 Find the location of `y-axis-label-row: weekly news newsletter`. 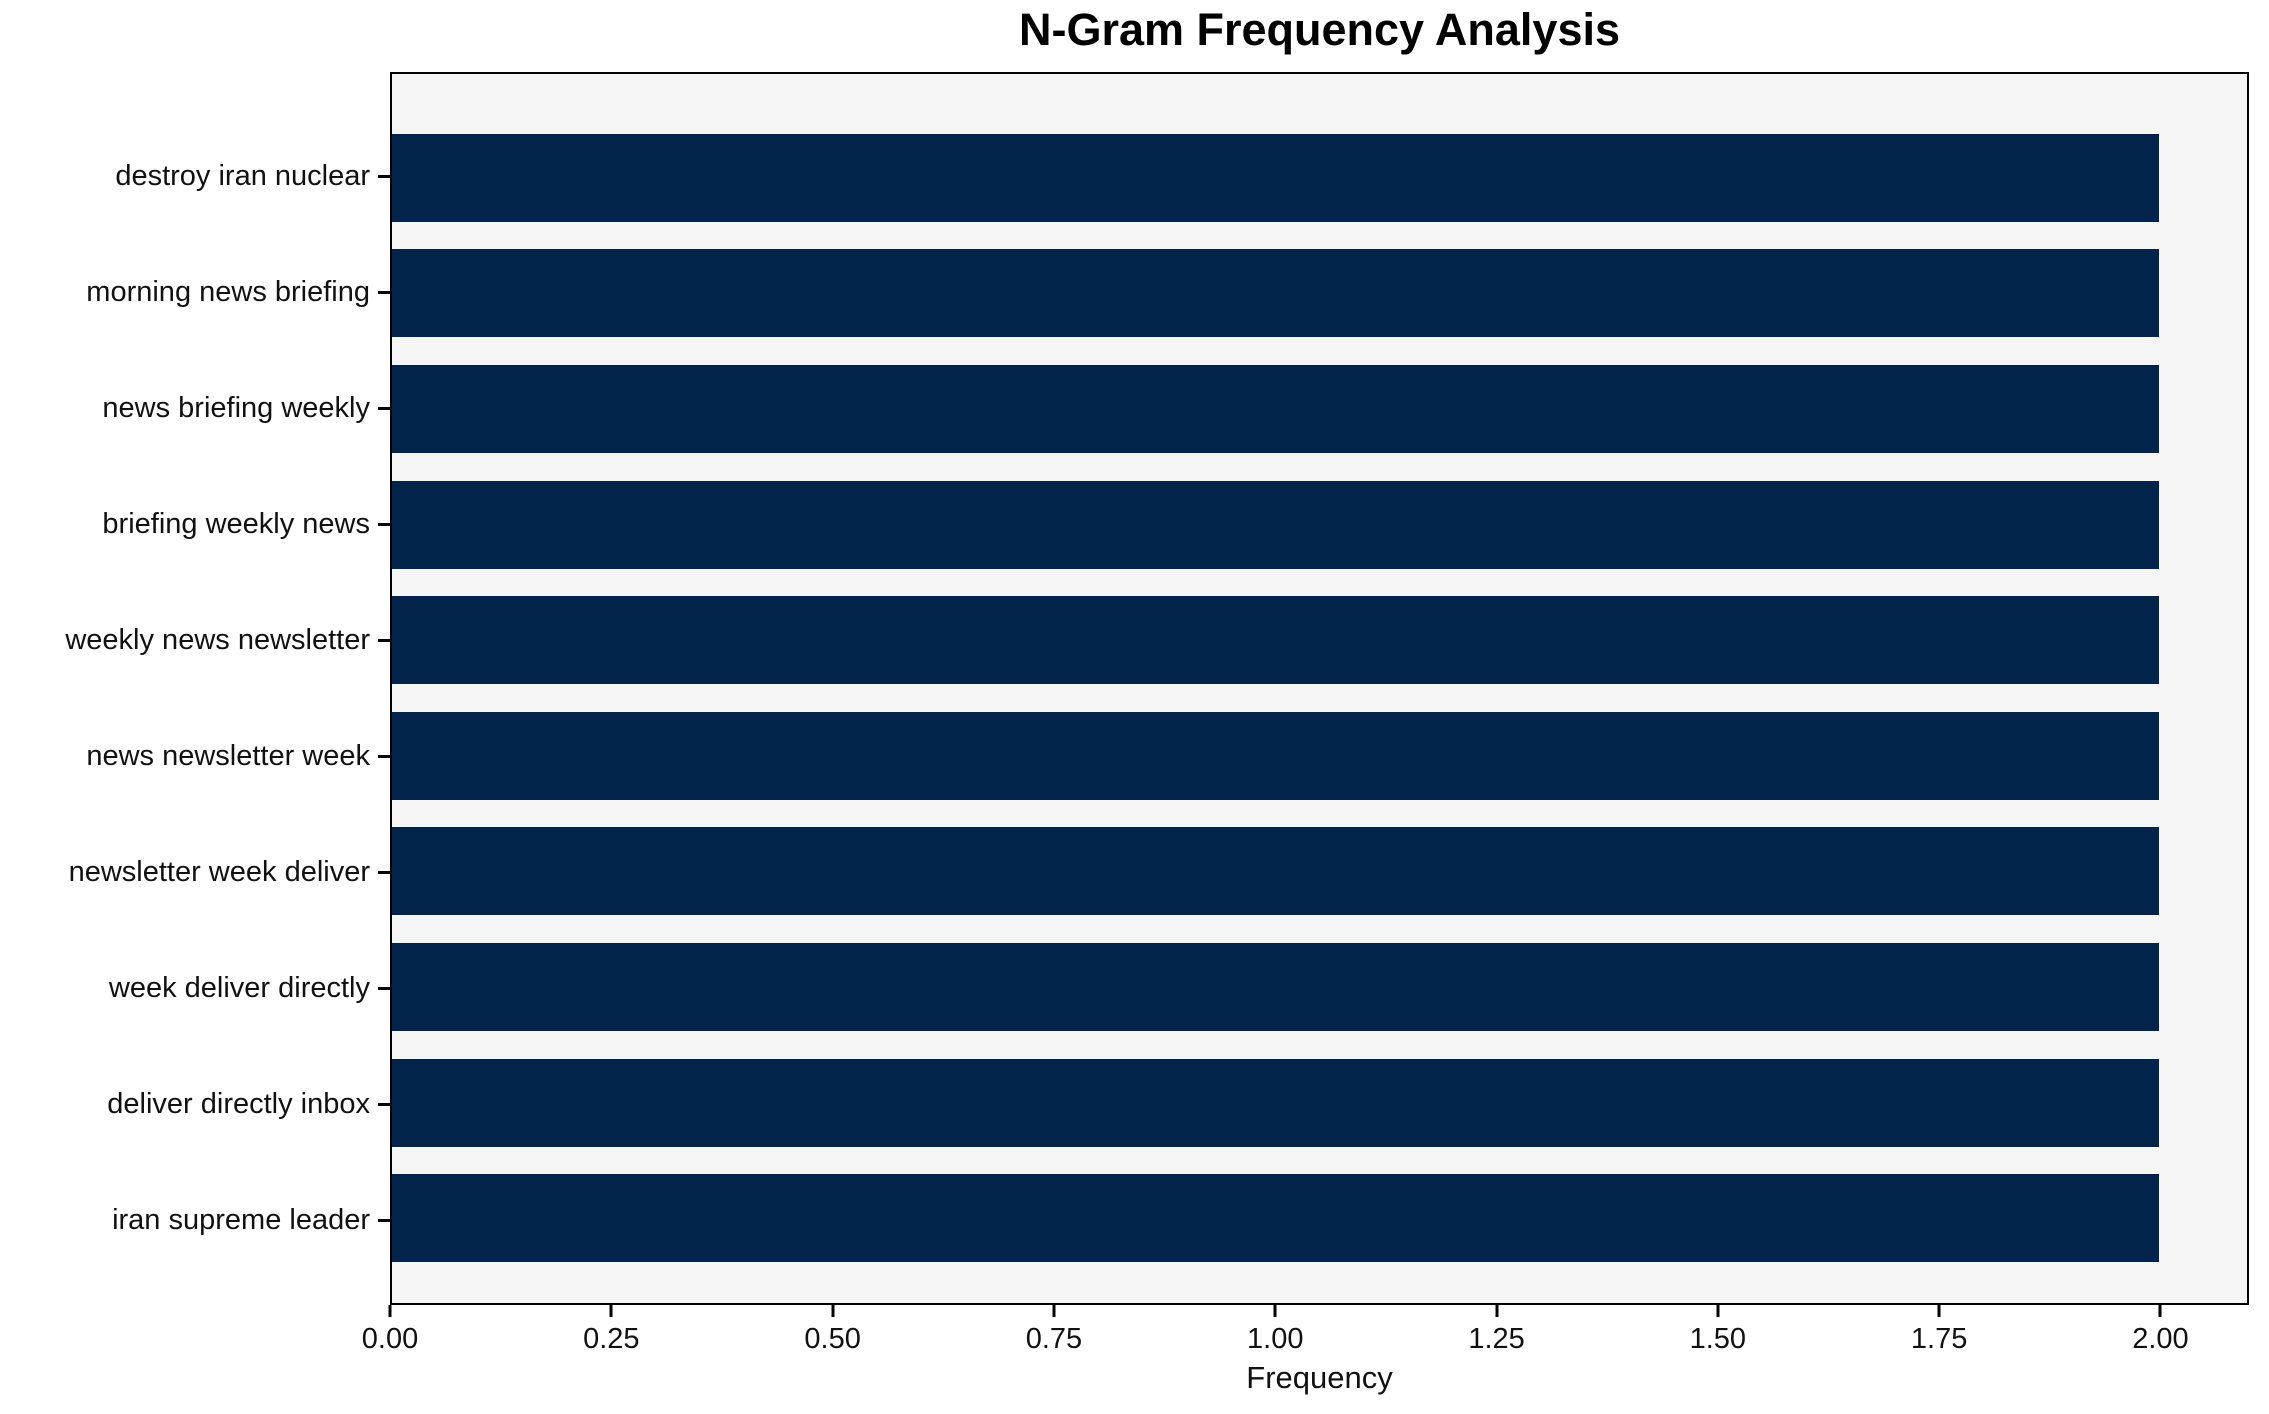

y-axis-label-row: weekly news newsletter is located at coordinates (195, 640).